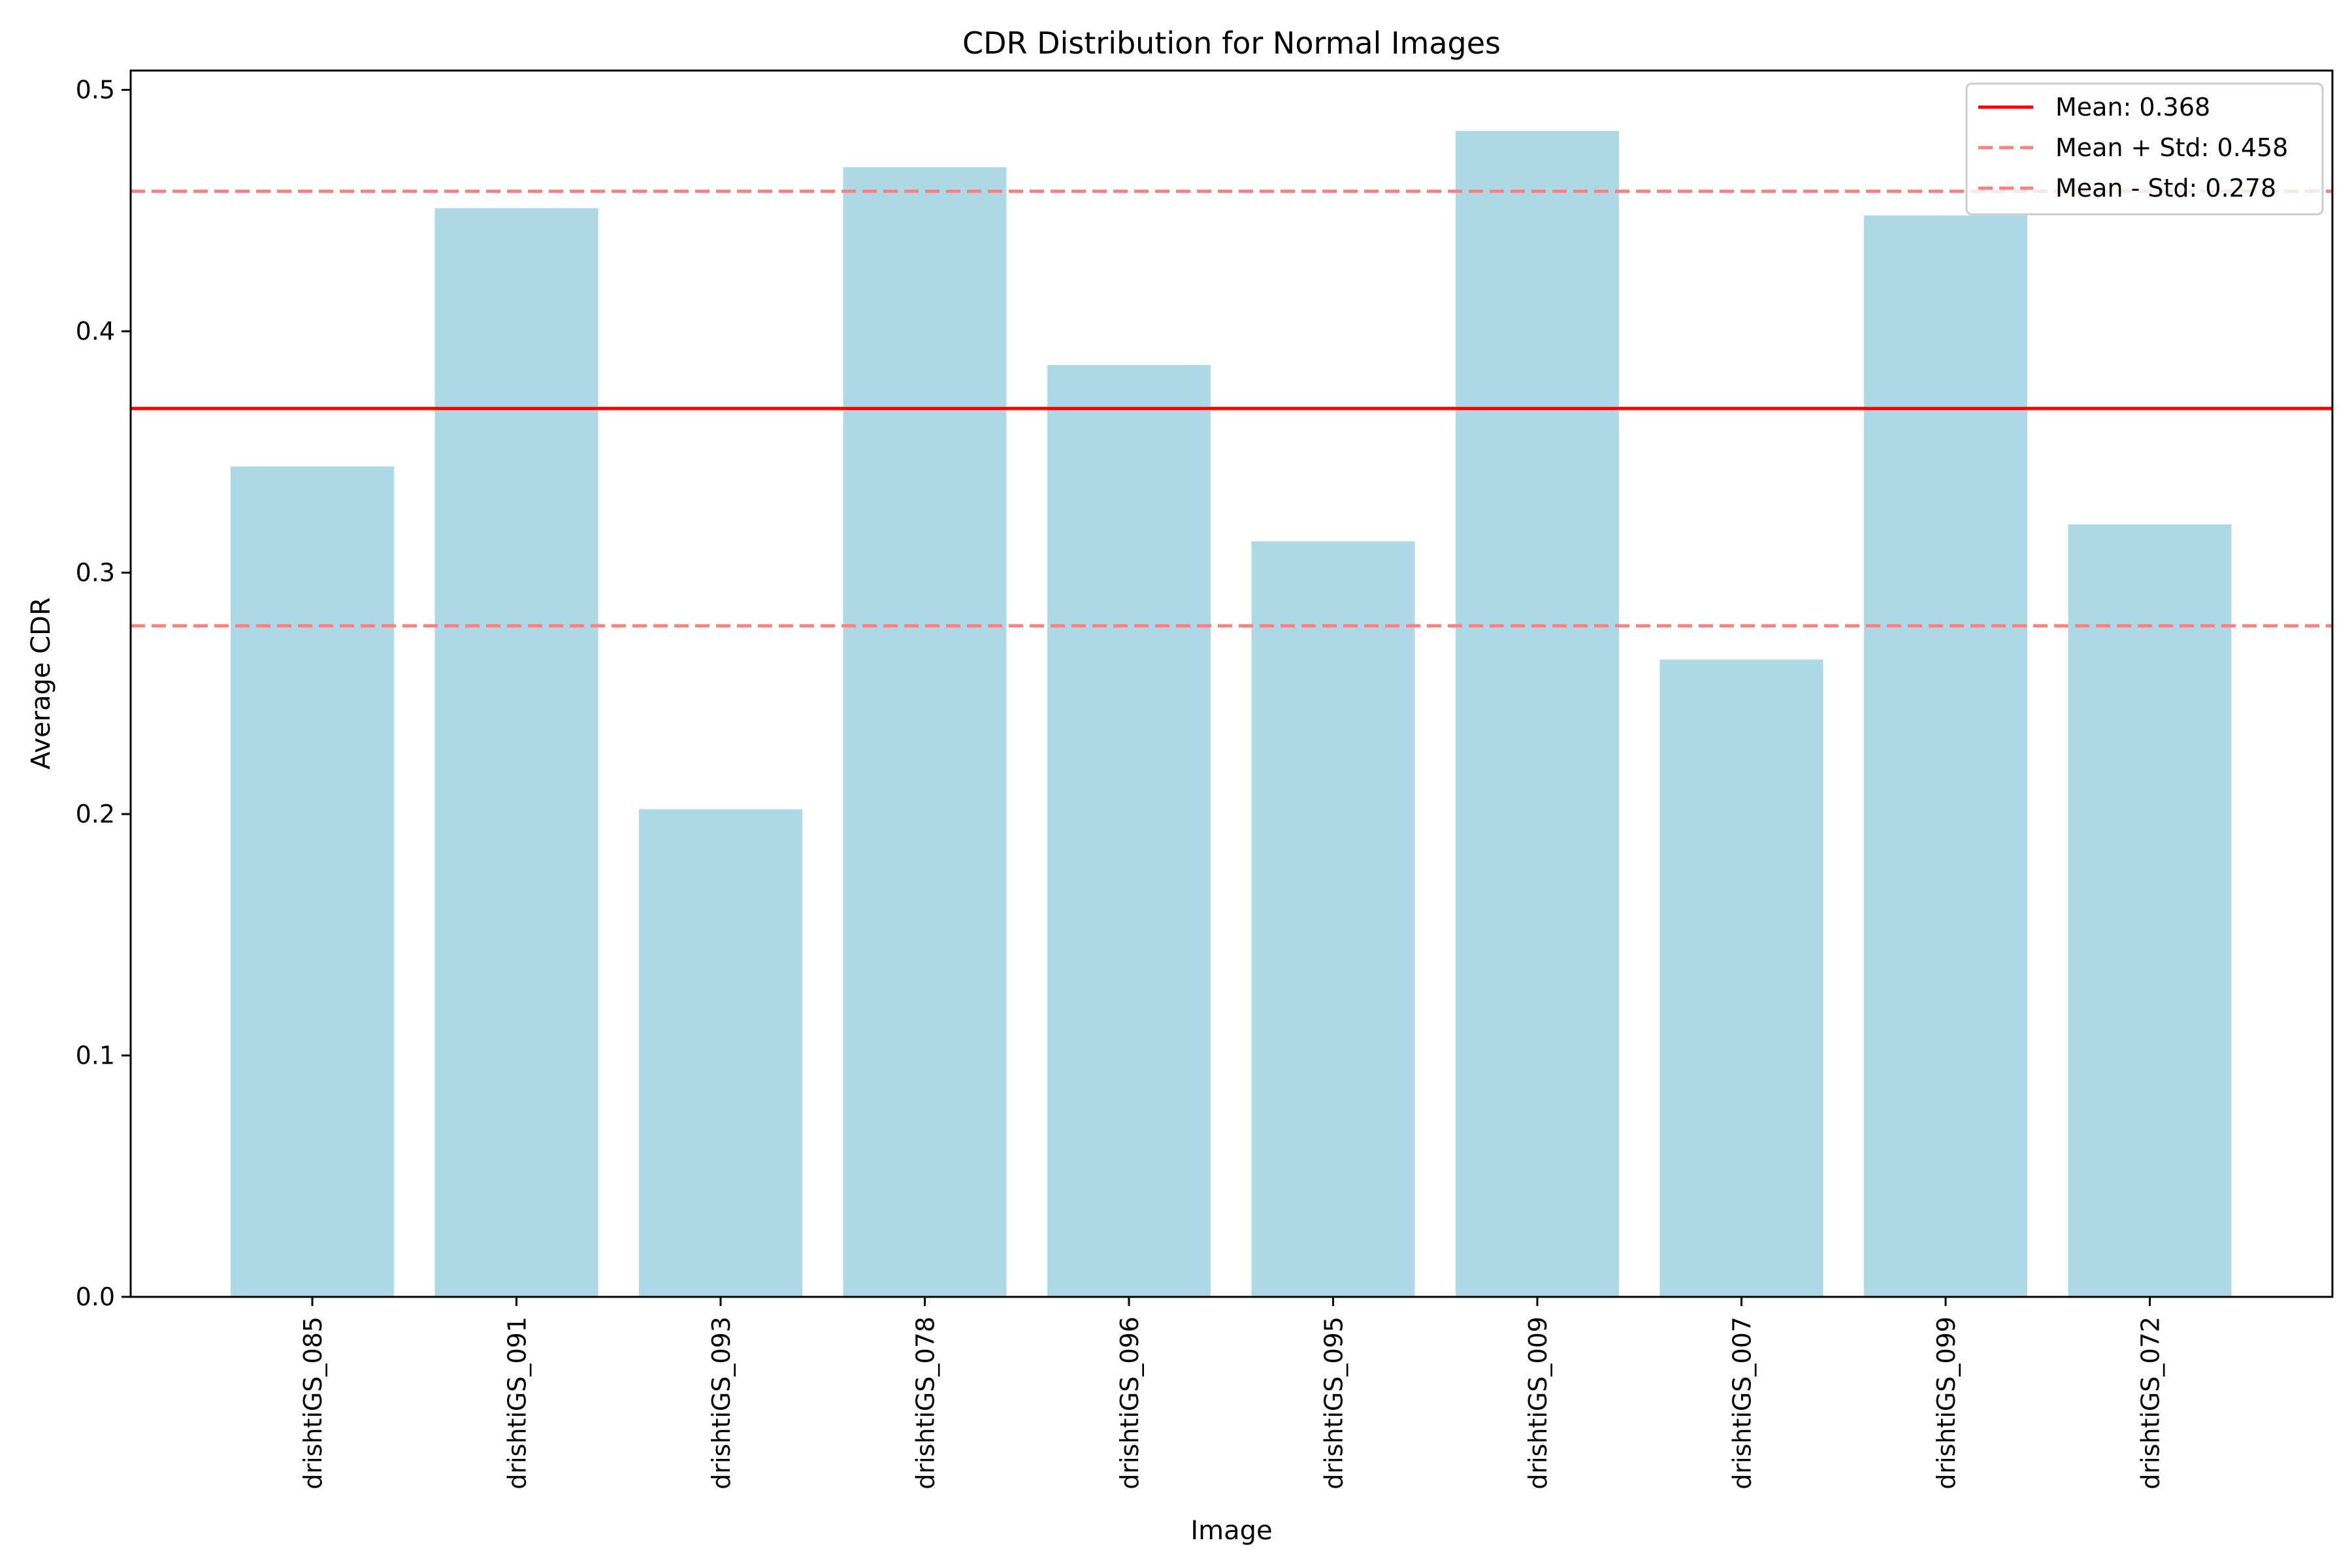 The image size is (2352, 1568). Describe the element at coordinates (1946, 1403) in the screenshot. I see `x-tick-label-drishtiGS_099: drishtiGS_099` at that location.